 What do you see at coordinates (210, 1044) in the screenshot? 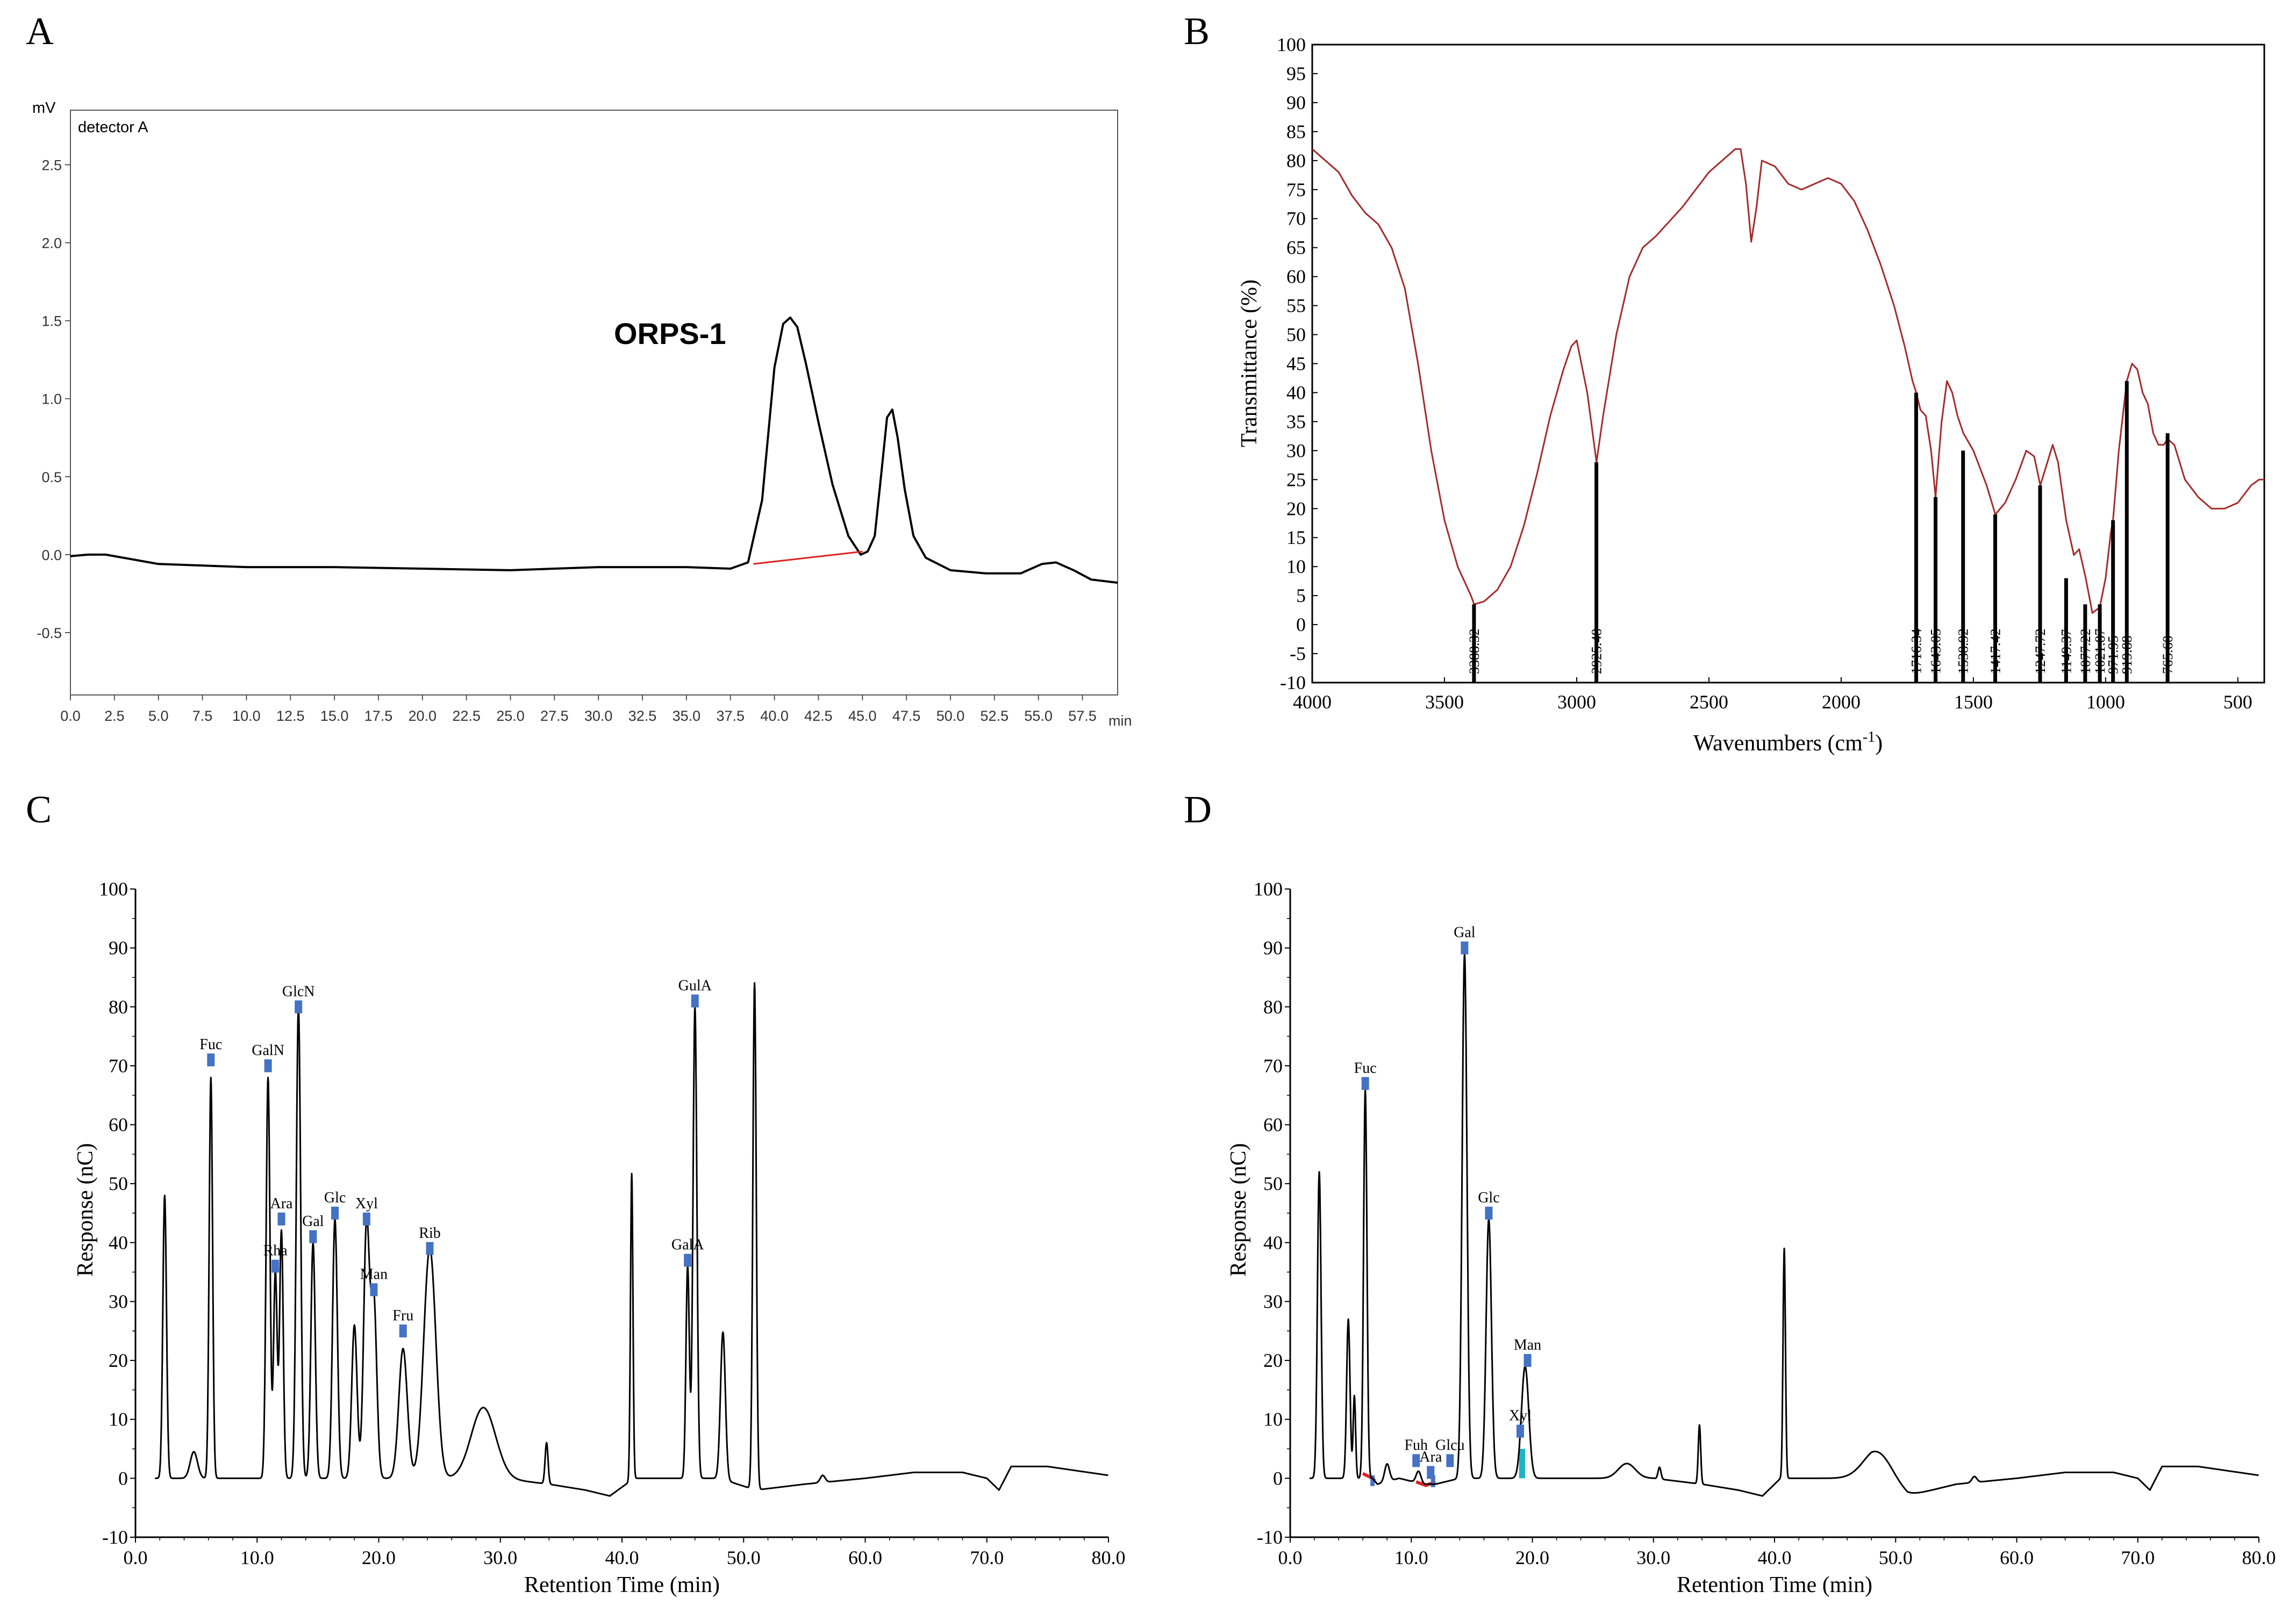
I see `peak-label-c: Fuc` at bounding box center [210, 1044].